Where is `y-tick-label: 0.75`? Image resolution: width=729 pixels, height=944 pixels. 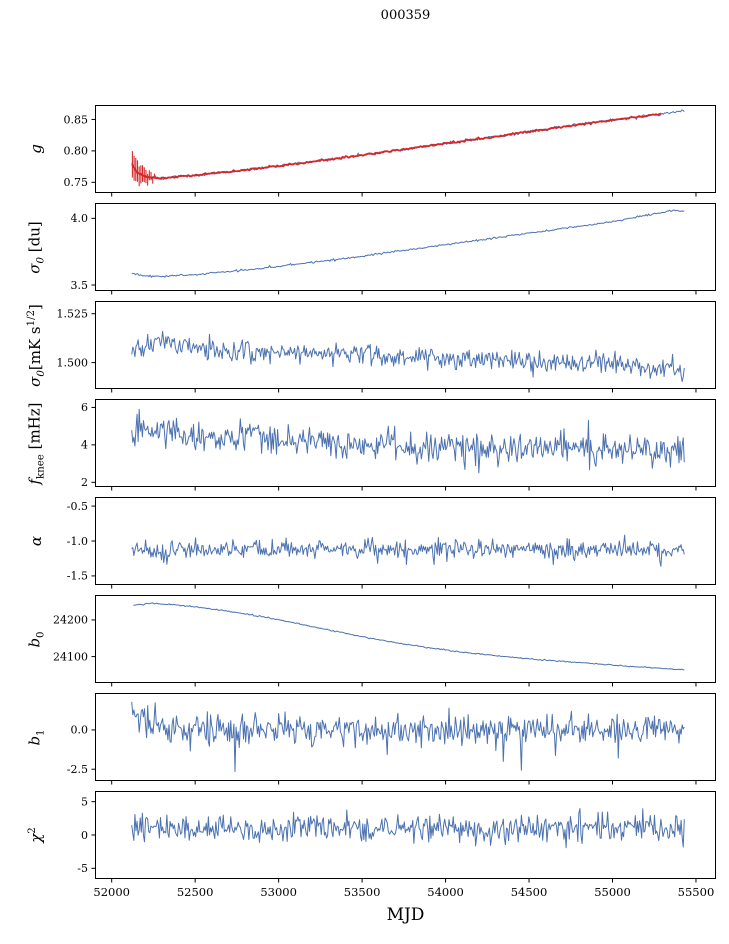
y-tick-label: 0.75 is located at coordinates (76, 182).